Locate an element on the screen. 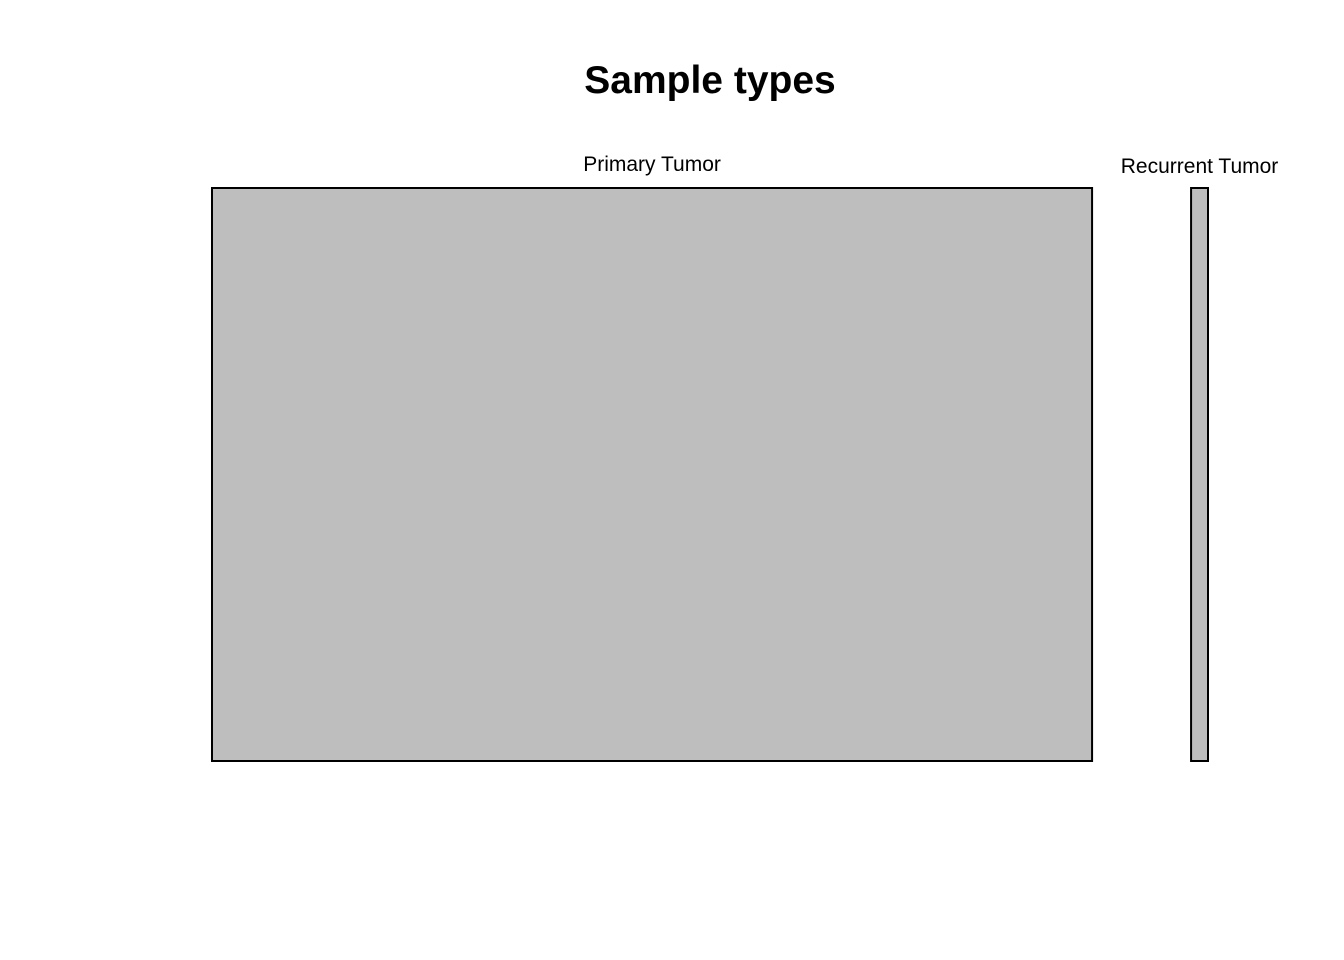 This screenshot has width=1344, height=960. mosaic-category-labels: Primary Tumor Recurrent Tumor is located at coordinates (930, 165).